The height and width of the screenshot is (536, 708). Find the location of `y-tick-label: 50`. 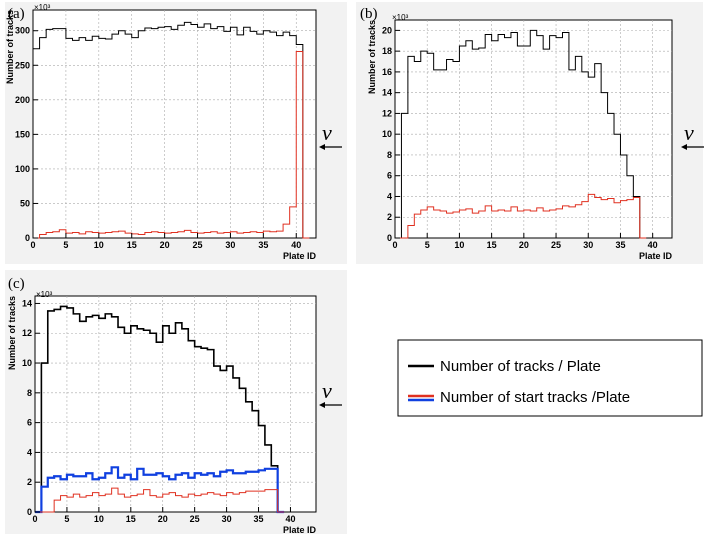

y-tick-label: 50 is located at coordinates (25, 203).